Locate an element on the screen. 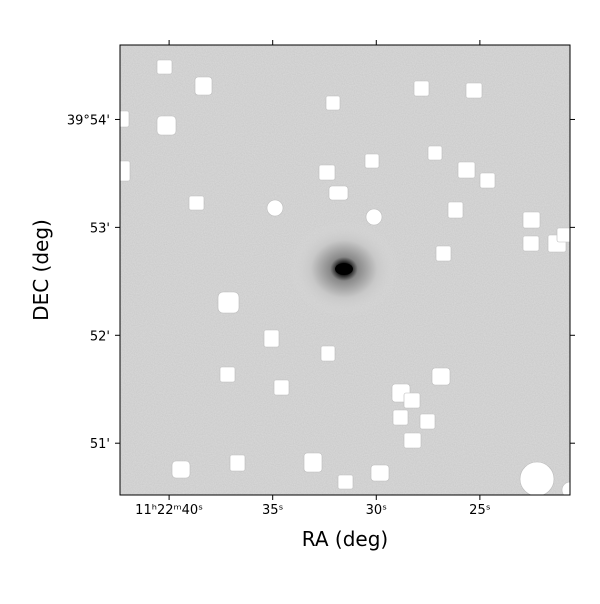  y-tick-label: 53' is located at coordinates (100, 228).